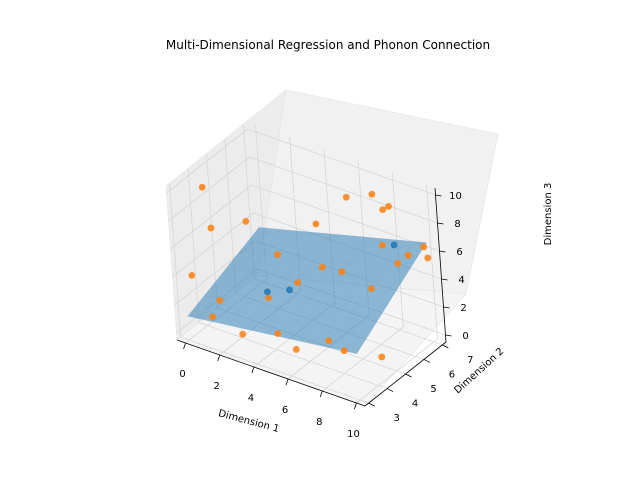  I want to click on z-tick-label: 10, so click(455, 196).